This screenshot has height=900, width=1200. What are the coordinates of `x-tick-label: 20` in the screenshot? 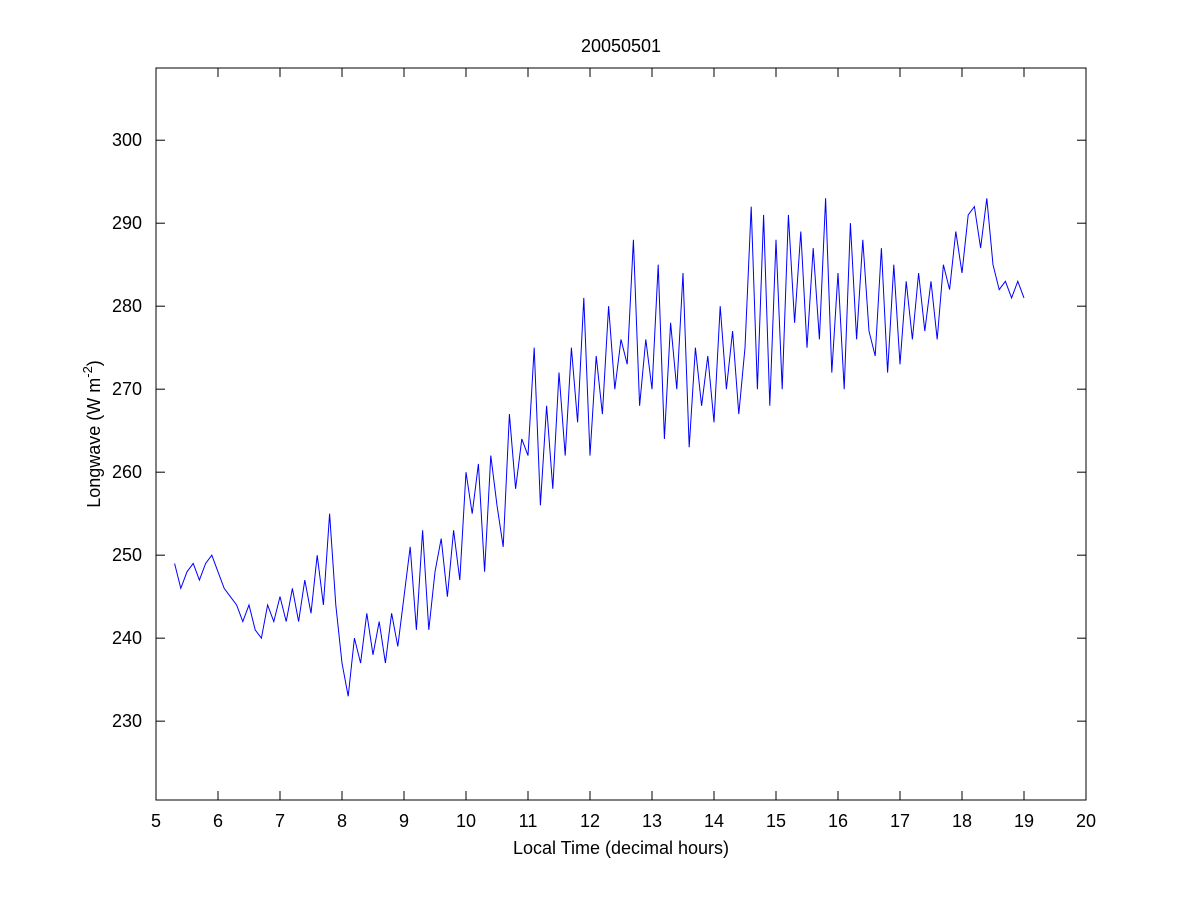 It's located at (1086, 821).